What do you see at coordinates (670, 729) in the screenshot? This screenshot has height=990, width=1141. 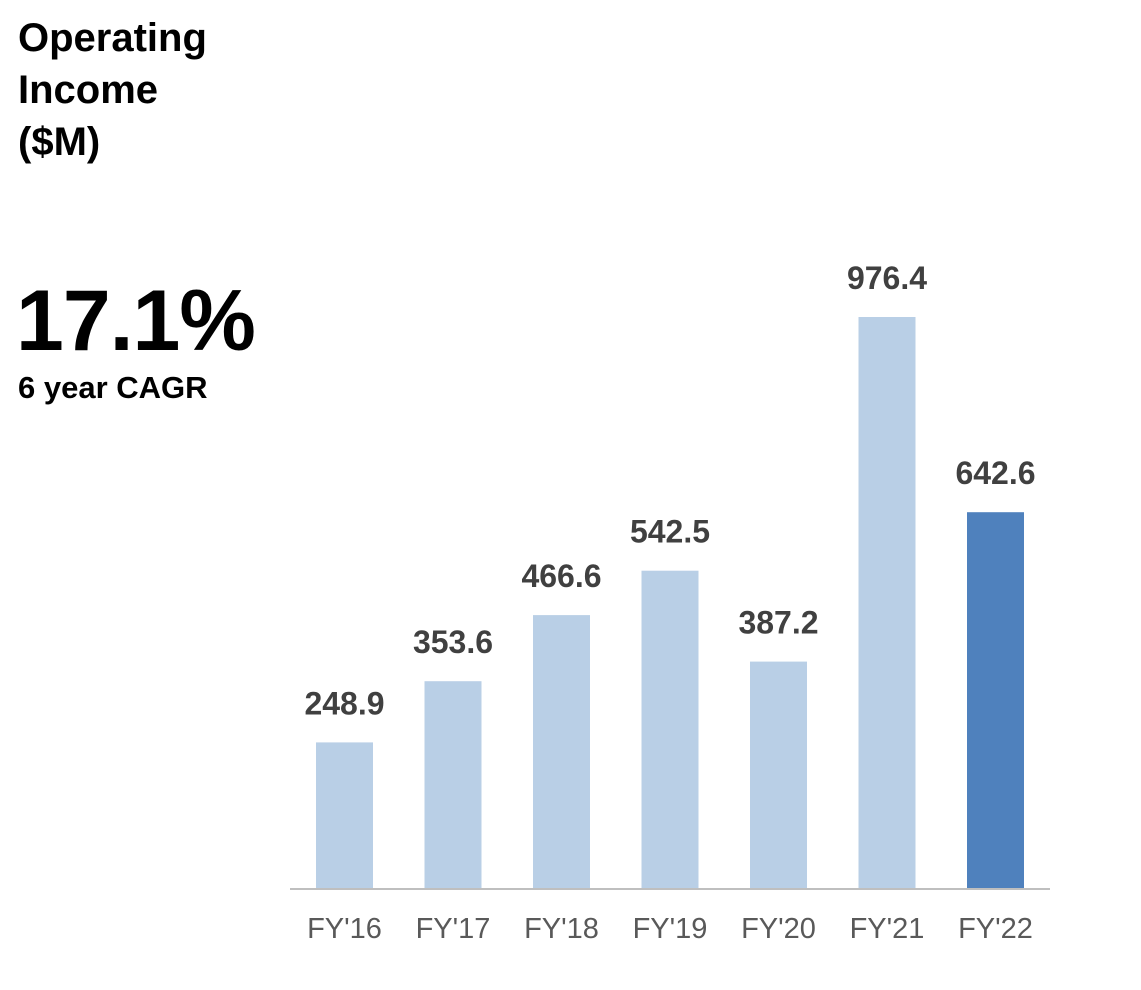 I see `bar-FY'19` at bounding box center [670, 729].